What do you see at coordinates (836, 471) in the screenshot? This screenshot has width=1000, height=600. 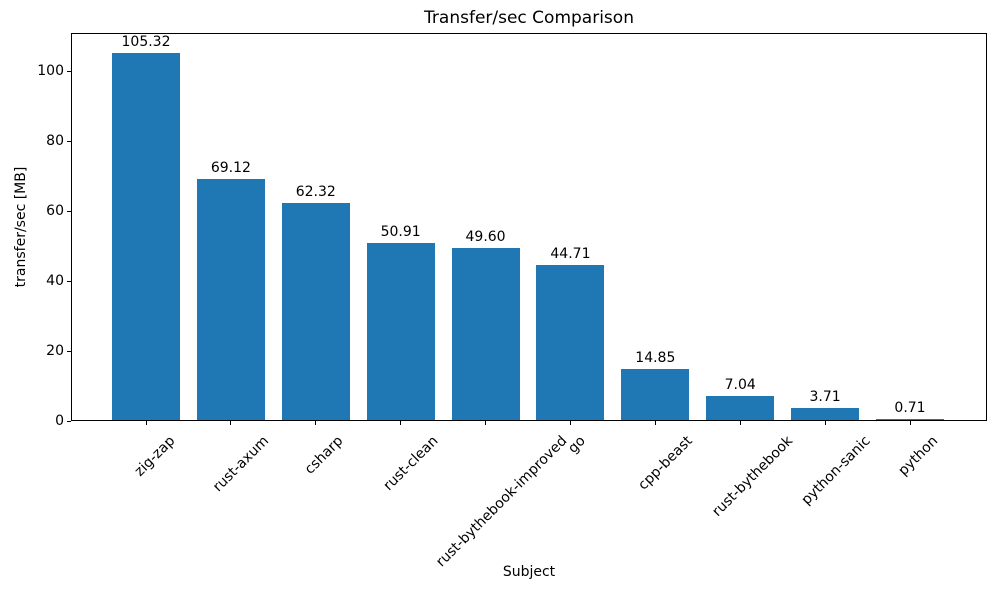 I see `x-tick-label: python-sanic` at bounding box center [836, 471].